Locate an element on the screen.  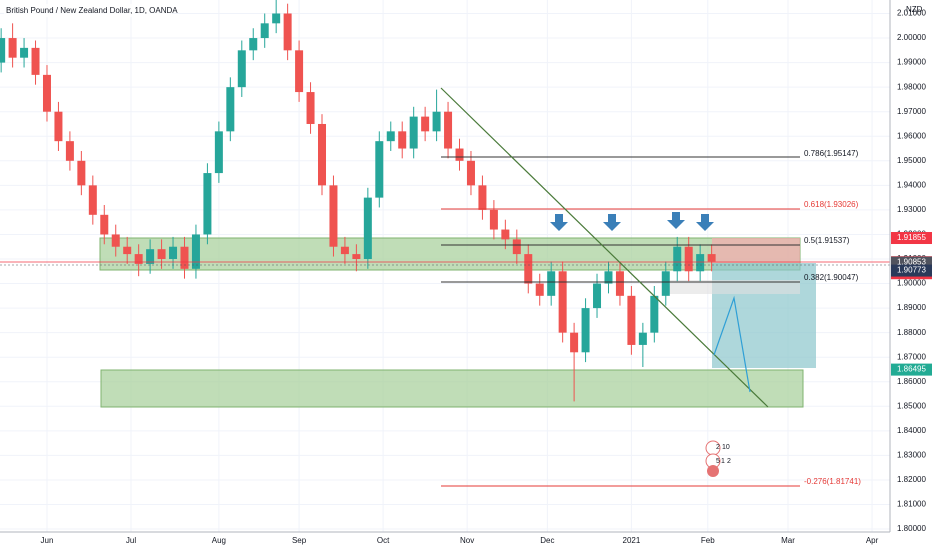
fib-label: 0.786(1.95147) is located at coordinates (831, 153).